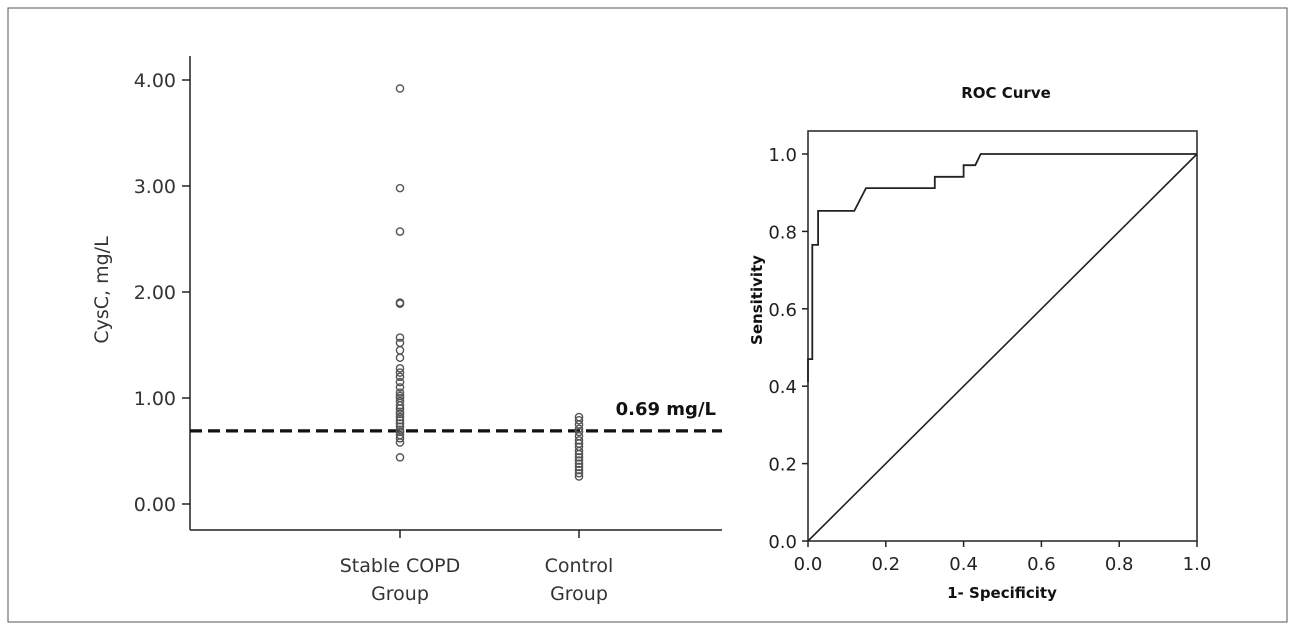 The image size is (1295, 630). Describe the element at coordinates (155, 505) in the screenshot. I see `left-y-tick-label: 0.00` at that location.